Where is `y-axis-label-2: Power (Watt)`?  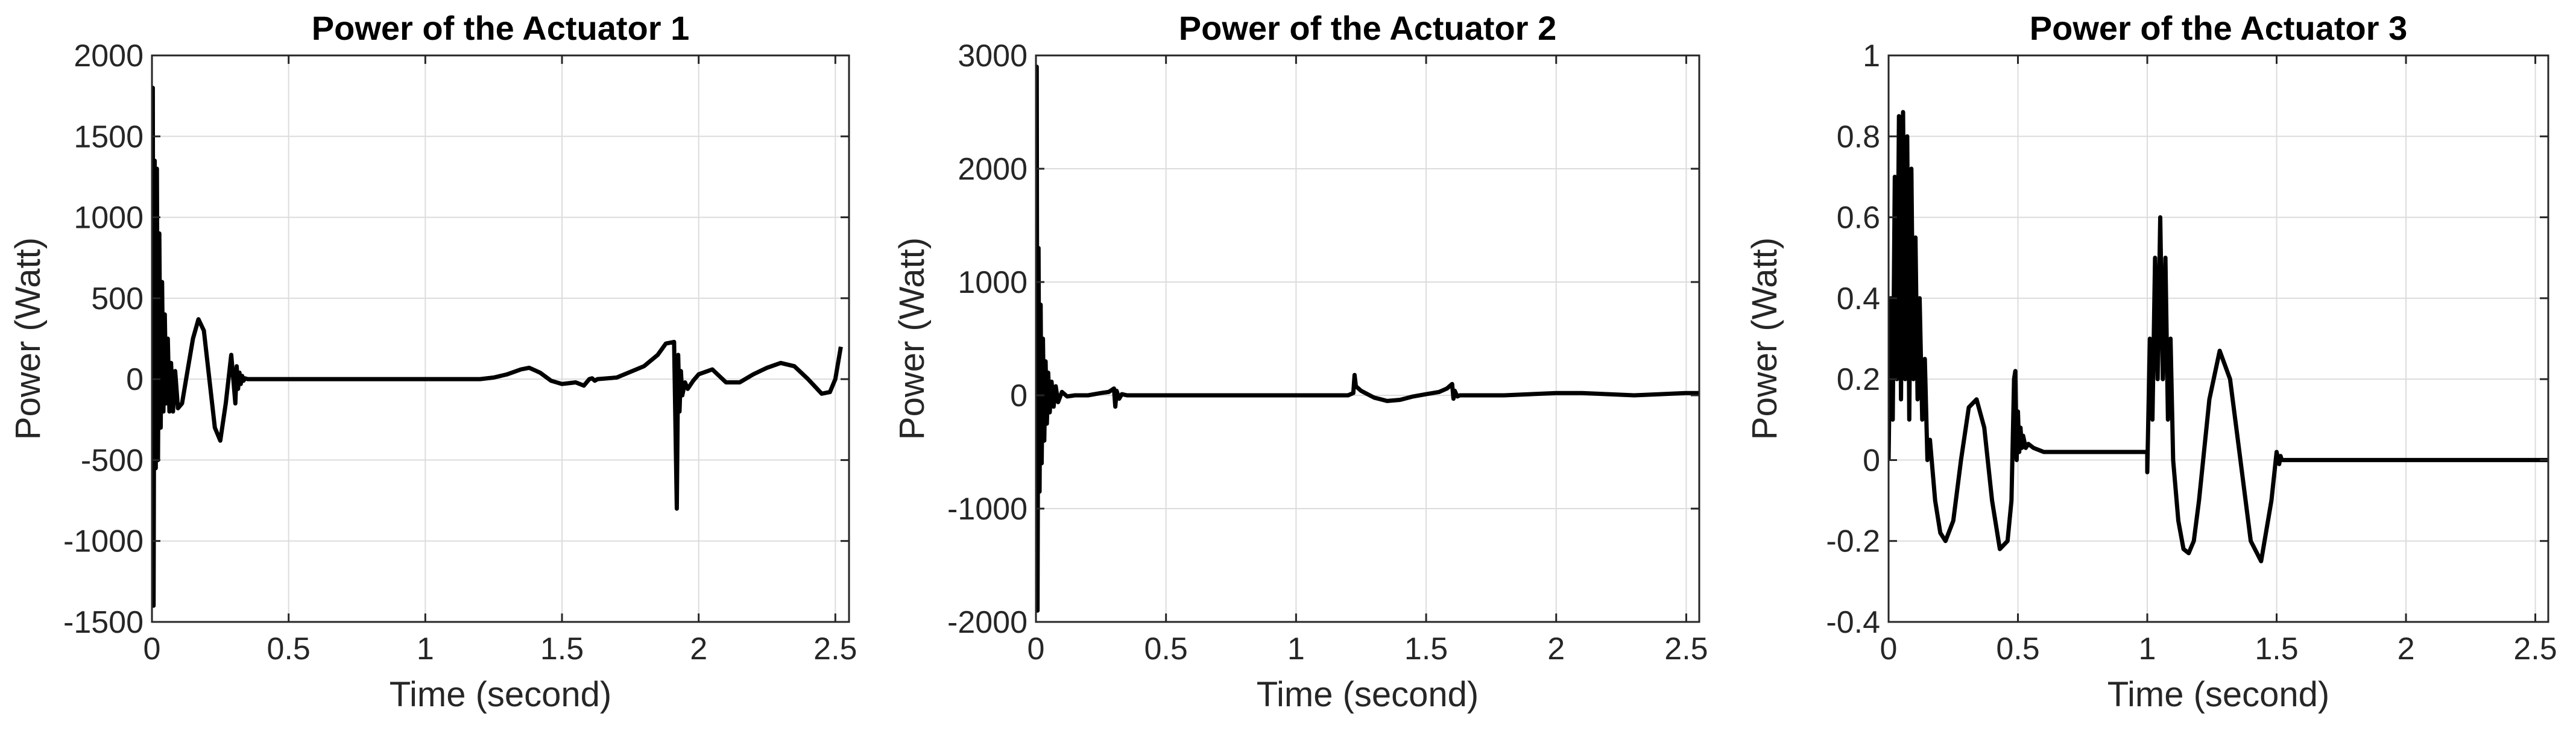 y-axis-label-2: Power (Watt) is located at coordinates (912, 338).